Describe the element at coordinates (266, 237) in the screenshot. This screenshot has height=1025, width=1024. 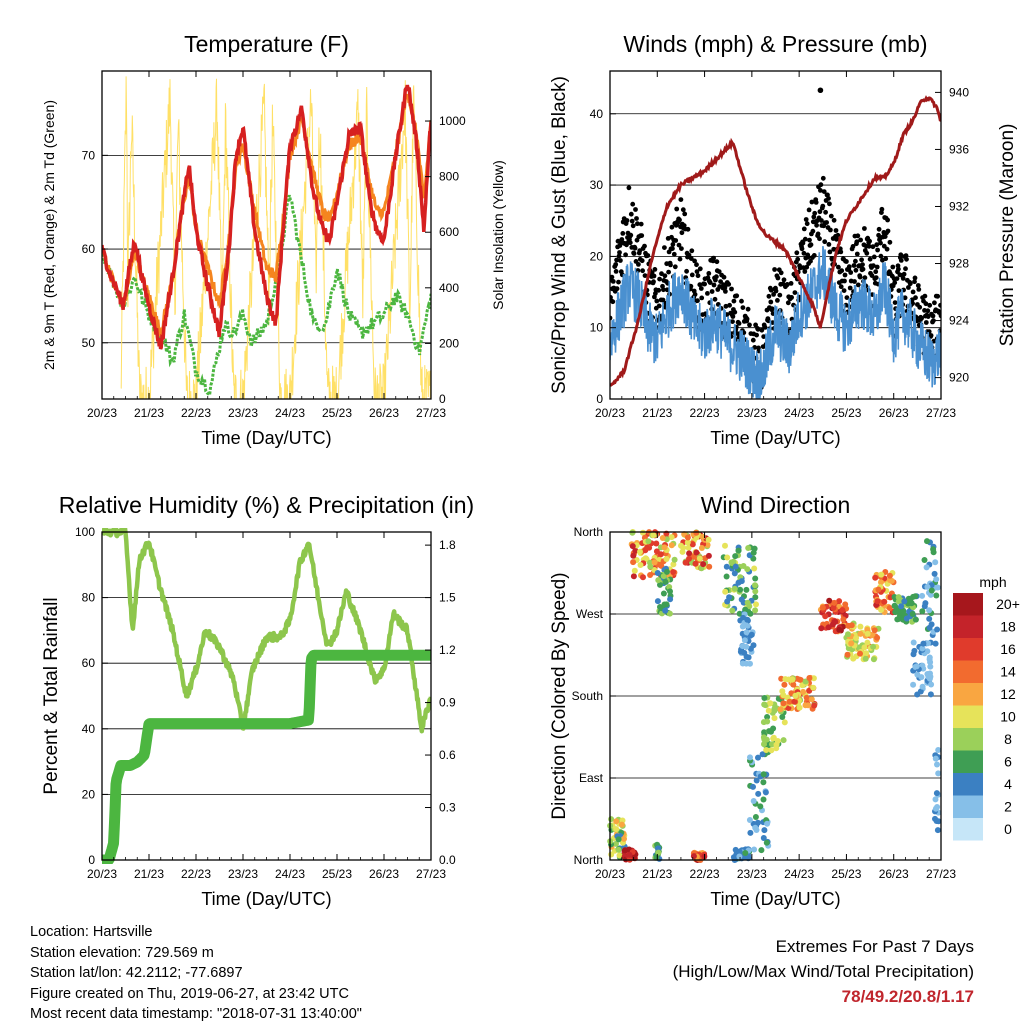
I see `plot-area` at that location.